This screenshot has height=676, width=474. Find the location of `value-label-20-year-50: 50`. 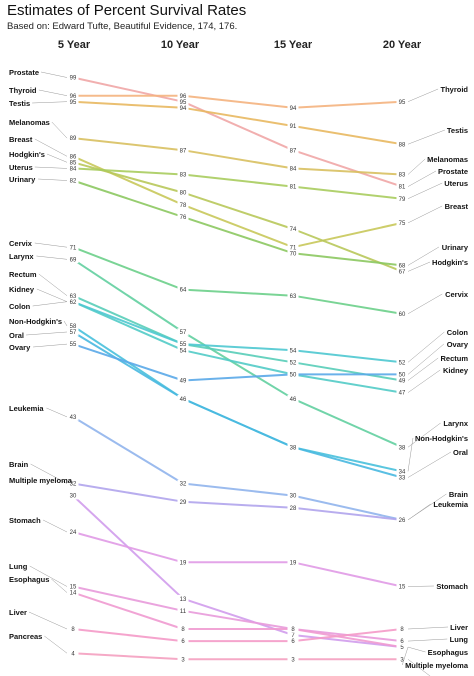

value-label-20-year-50: 50 is located at coordinates (402, 376).